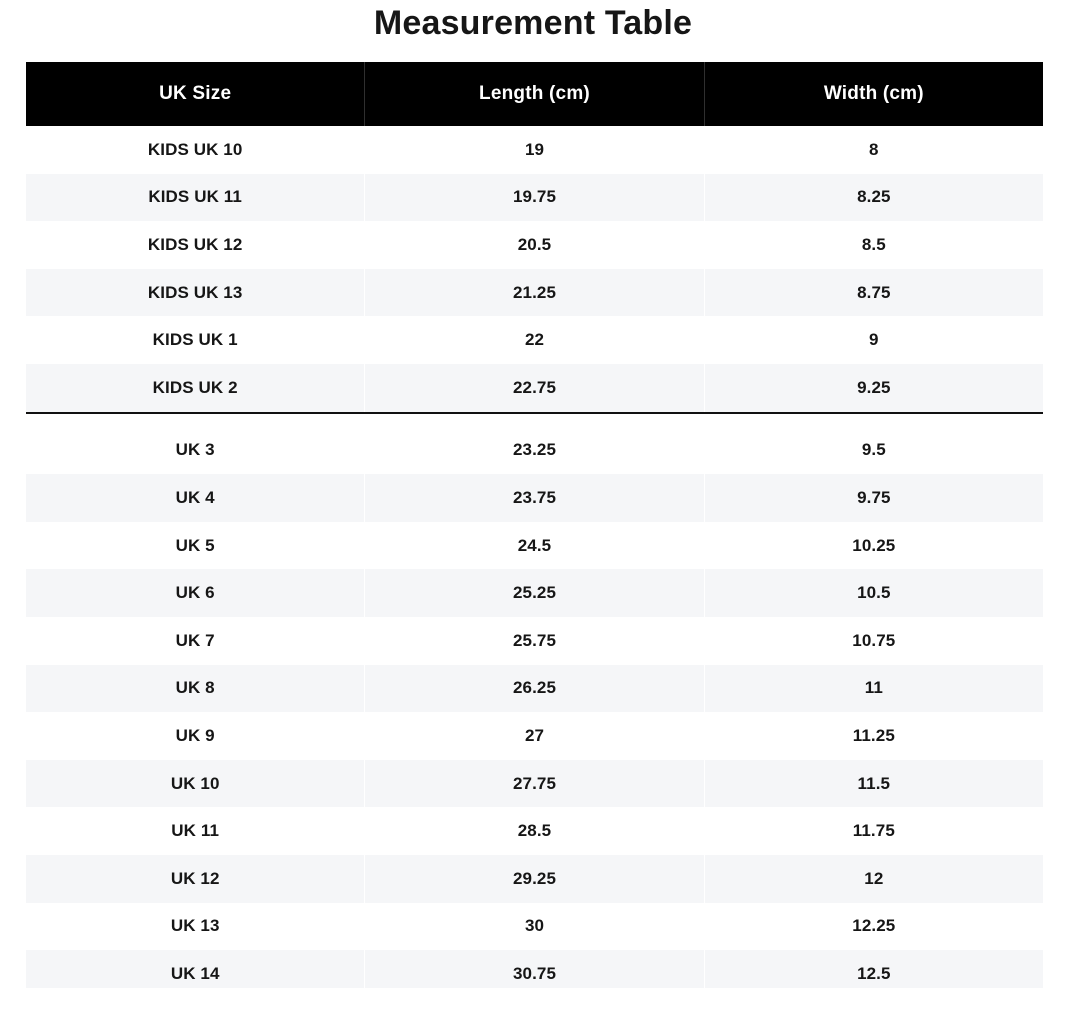  I want to click on table-row: UK 13 30 12.25, so click(534, 926).